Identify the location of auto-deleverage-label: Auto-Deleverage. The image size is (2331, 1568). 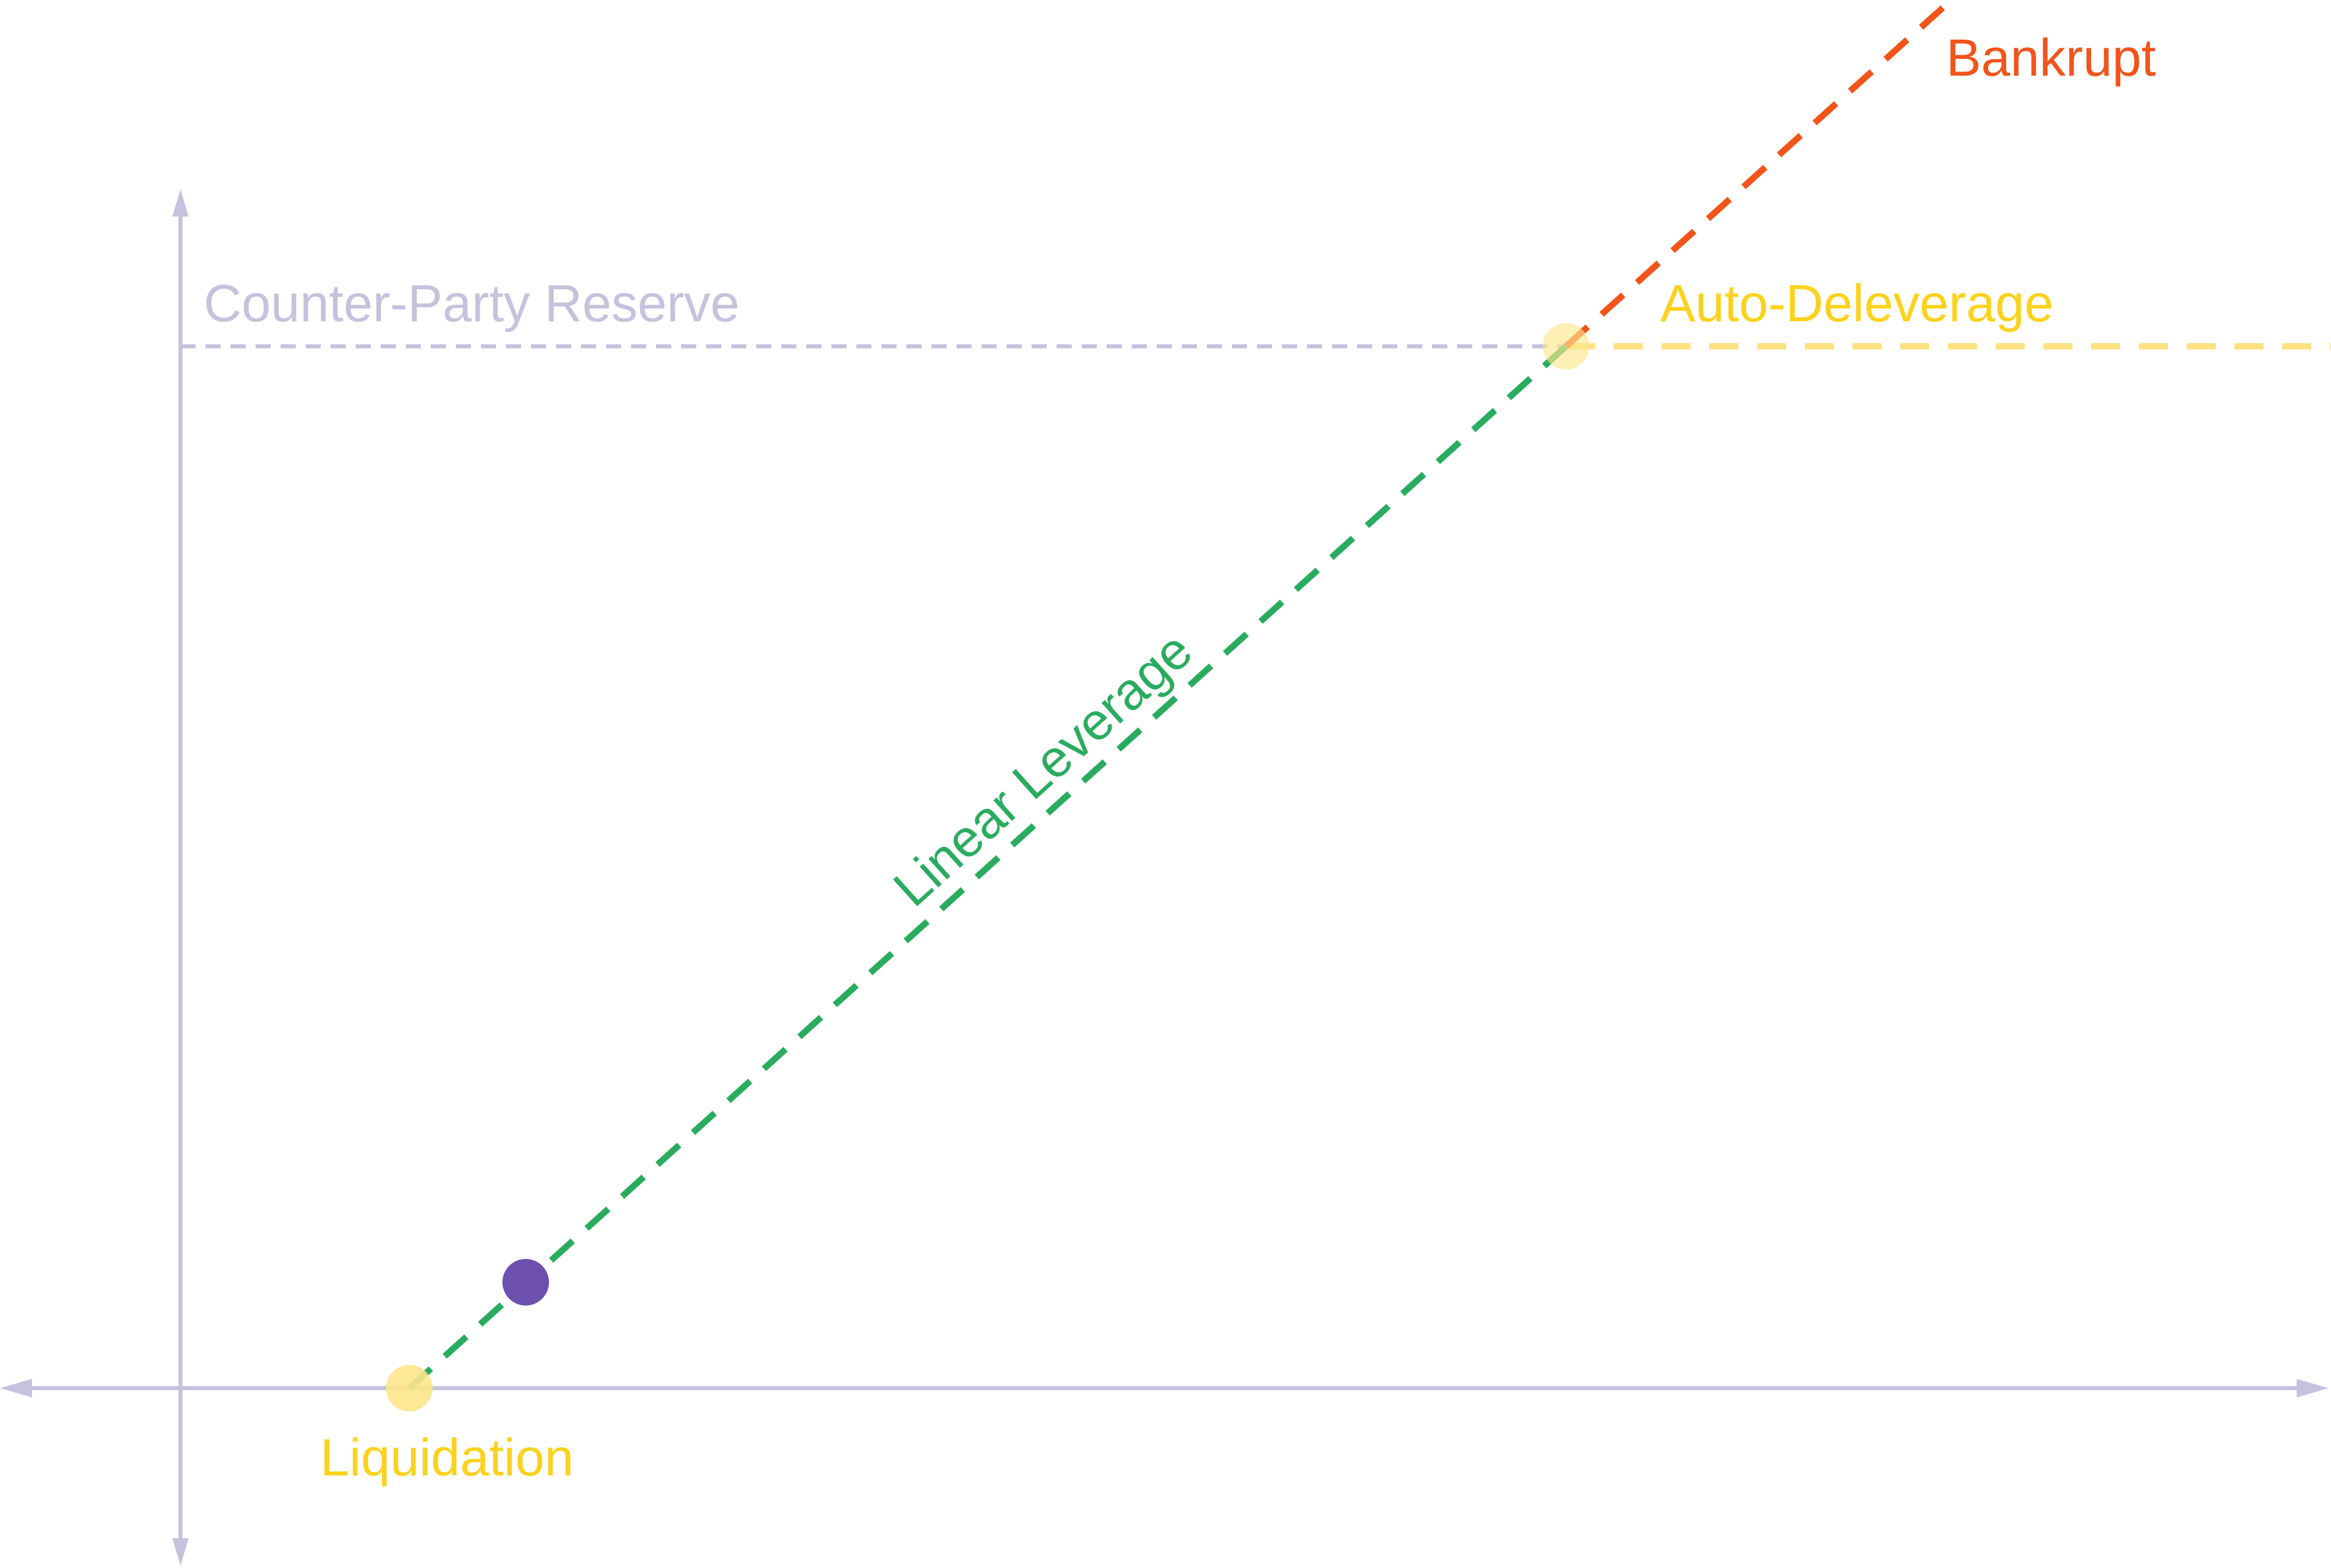
(1856, 304).